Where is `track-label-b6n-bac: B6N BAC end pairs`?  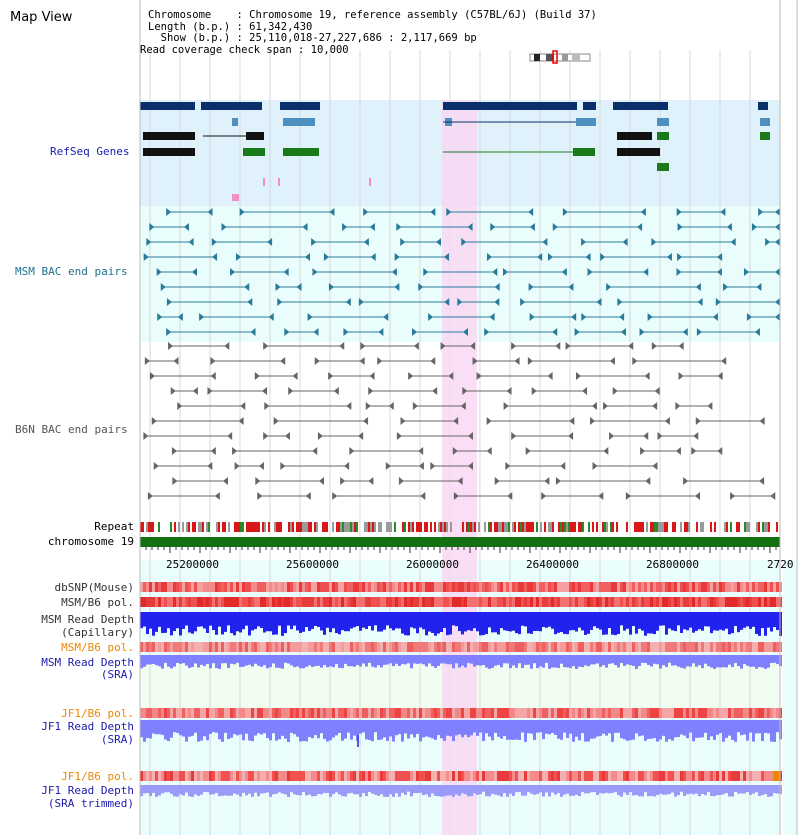 track-label-b6n-bac: B6N BAC end pairs is located at coordinates (71, 429).